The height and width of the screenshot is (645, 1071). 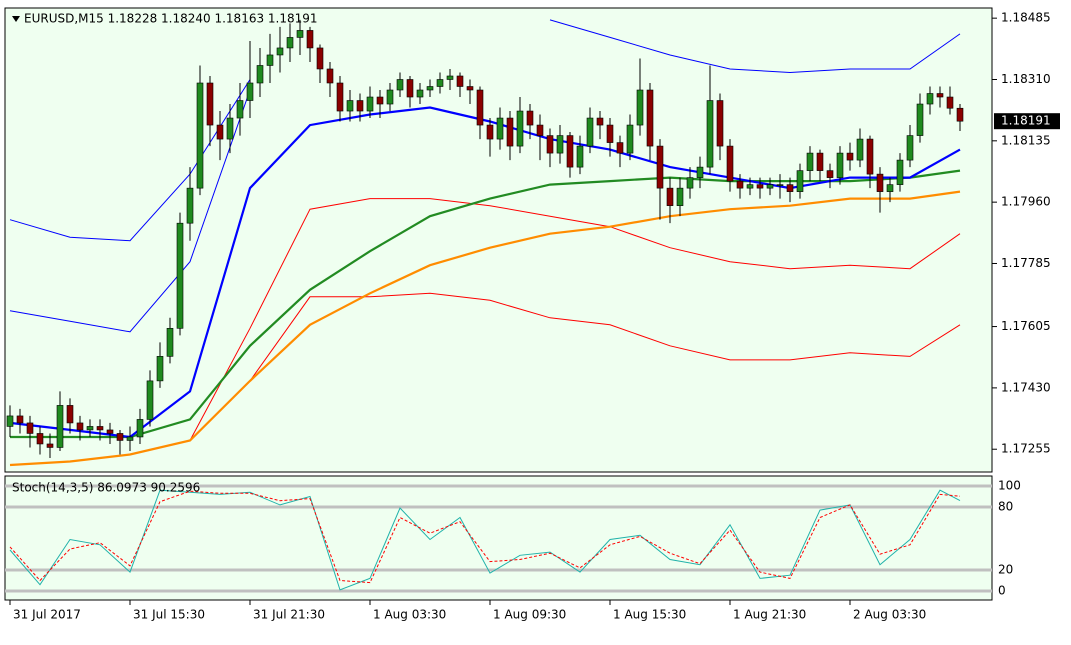 I want to click on x-tick-label: 1 Aug 09:30, so click(x=529, y=615).